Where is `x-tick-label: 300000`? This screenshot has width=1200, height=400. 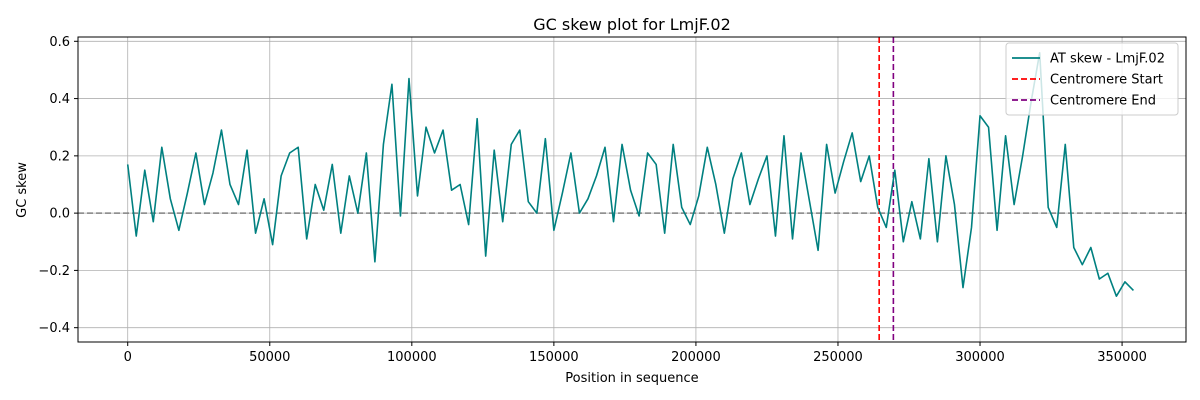 x-tick-label: 300000 is located at coordinates (980, 357).